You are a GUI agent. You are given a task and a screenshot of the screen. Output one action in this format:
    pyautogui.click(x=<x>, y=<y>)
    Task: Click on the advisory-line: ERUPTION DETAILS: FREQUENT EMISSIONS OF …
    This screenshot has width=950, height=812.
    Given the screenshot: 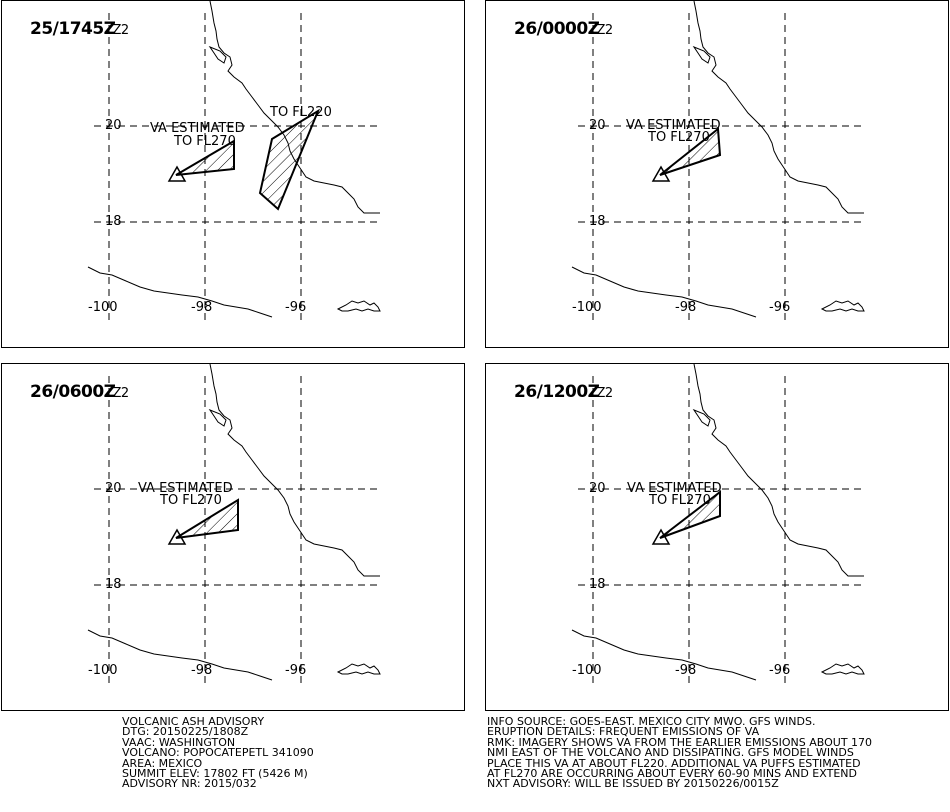 What is the action you would take?
    pyautogui.click(x=623, y=732)
    